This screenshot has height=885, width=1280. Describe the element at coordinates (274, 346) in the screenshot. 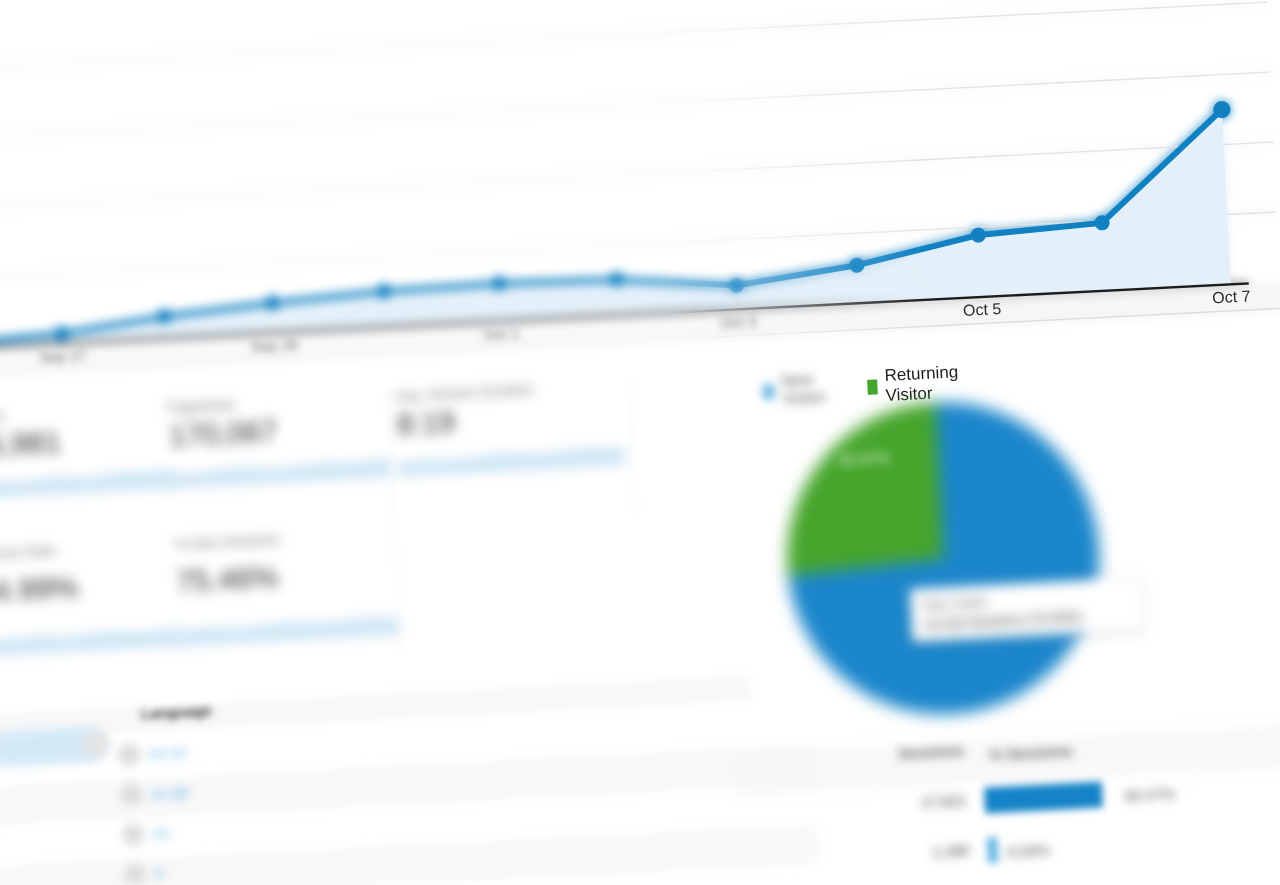

I see `x-axis-tick: Sep 29` at that location.